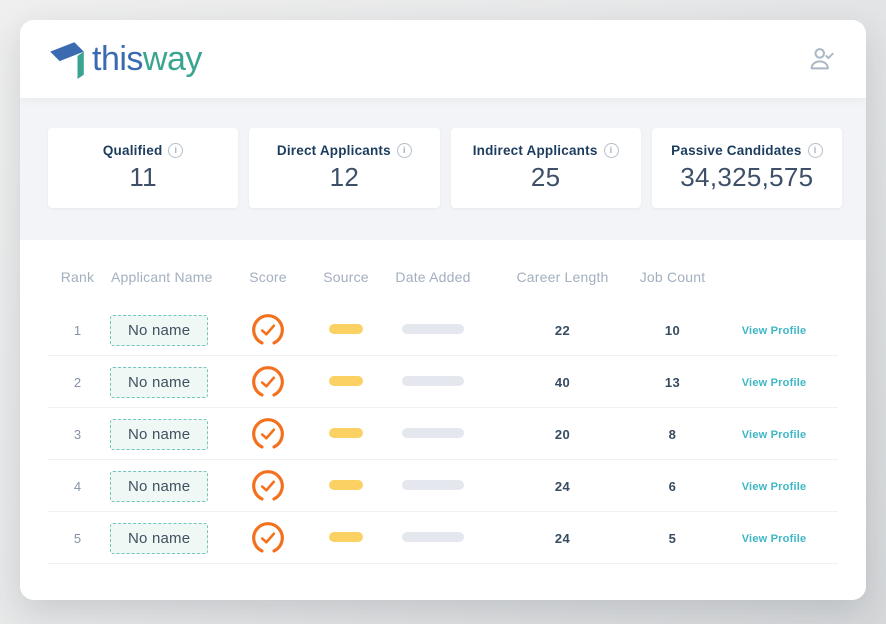 The height and width of the screenshot is (624, 886). I want to click on logo-text-this: this, so click(117, 59).